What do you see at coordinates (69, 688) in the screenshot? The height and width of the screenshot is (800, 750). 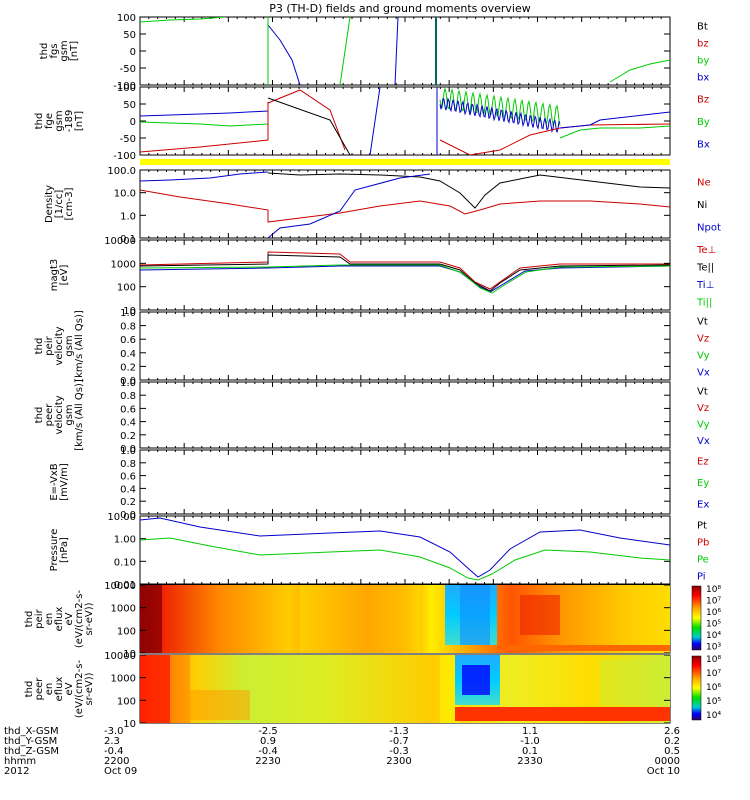 I see `y-label-peer_spectrogram: eV` at bounding box center [69, 688].